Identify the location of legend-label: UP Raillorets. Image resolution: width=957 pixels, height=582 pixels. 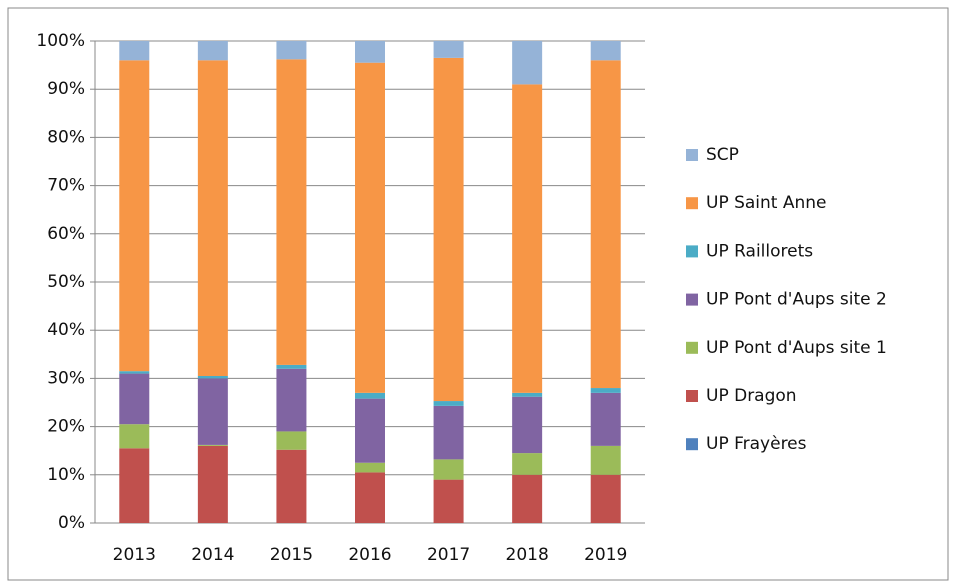
(759, 251).